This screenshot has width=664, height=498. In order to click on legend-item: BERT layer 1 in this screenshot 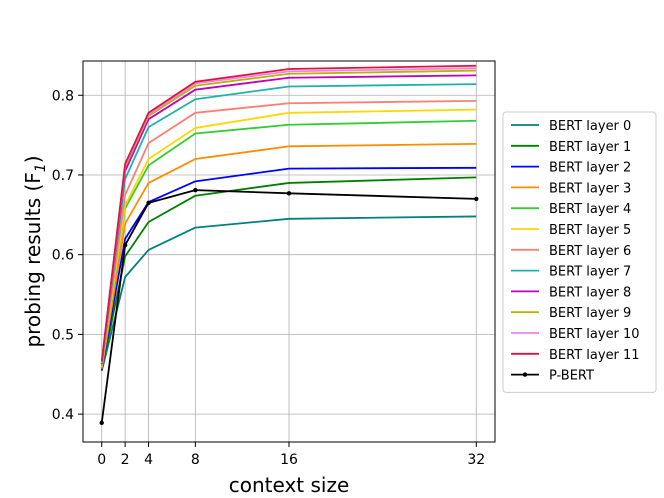, I will do `click(571, 147)`.